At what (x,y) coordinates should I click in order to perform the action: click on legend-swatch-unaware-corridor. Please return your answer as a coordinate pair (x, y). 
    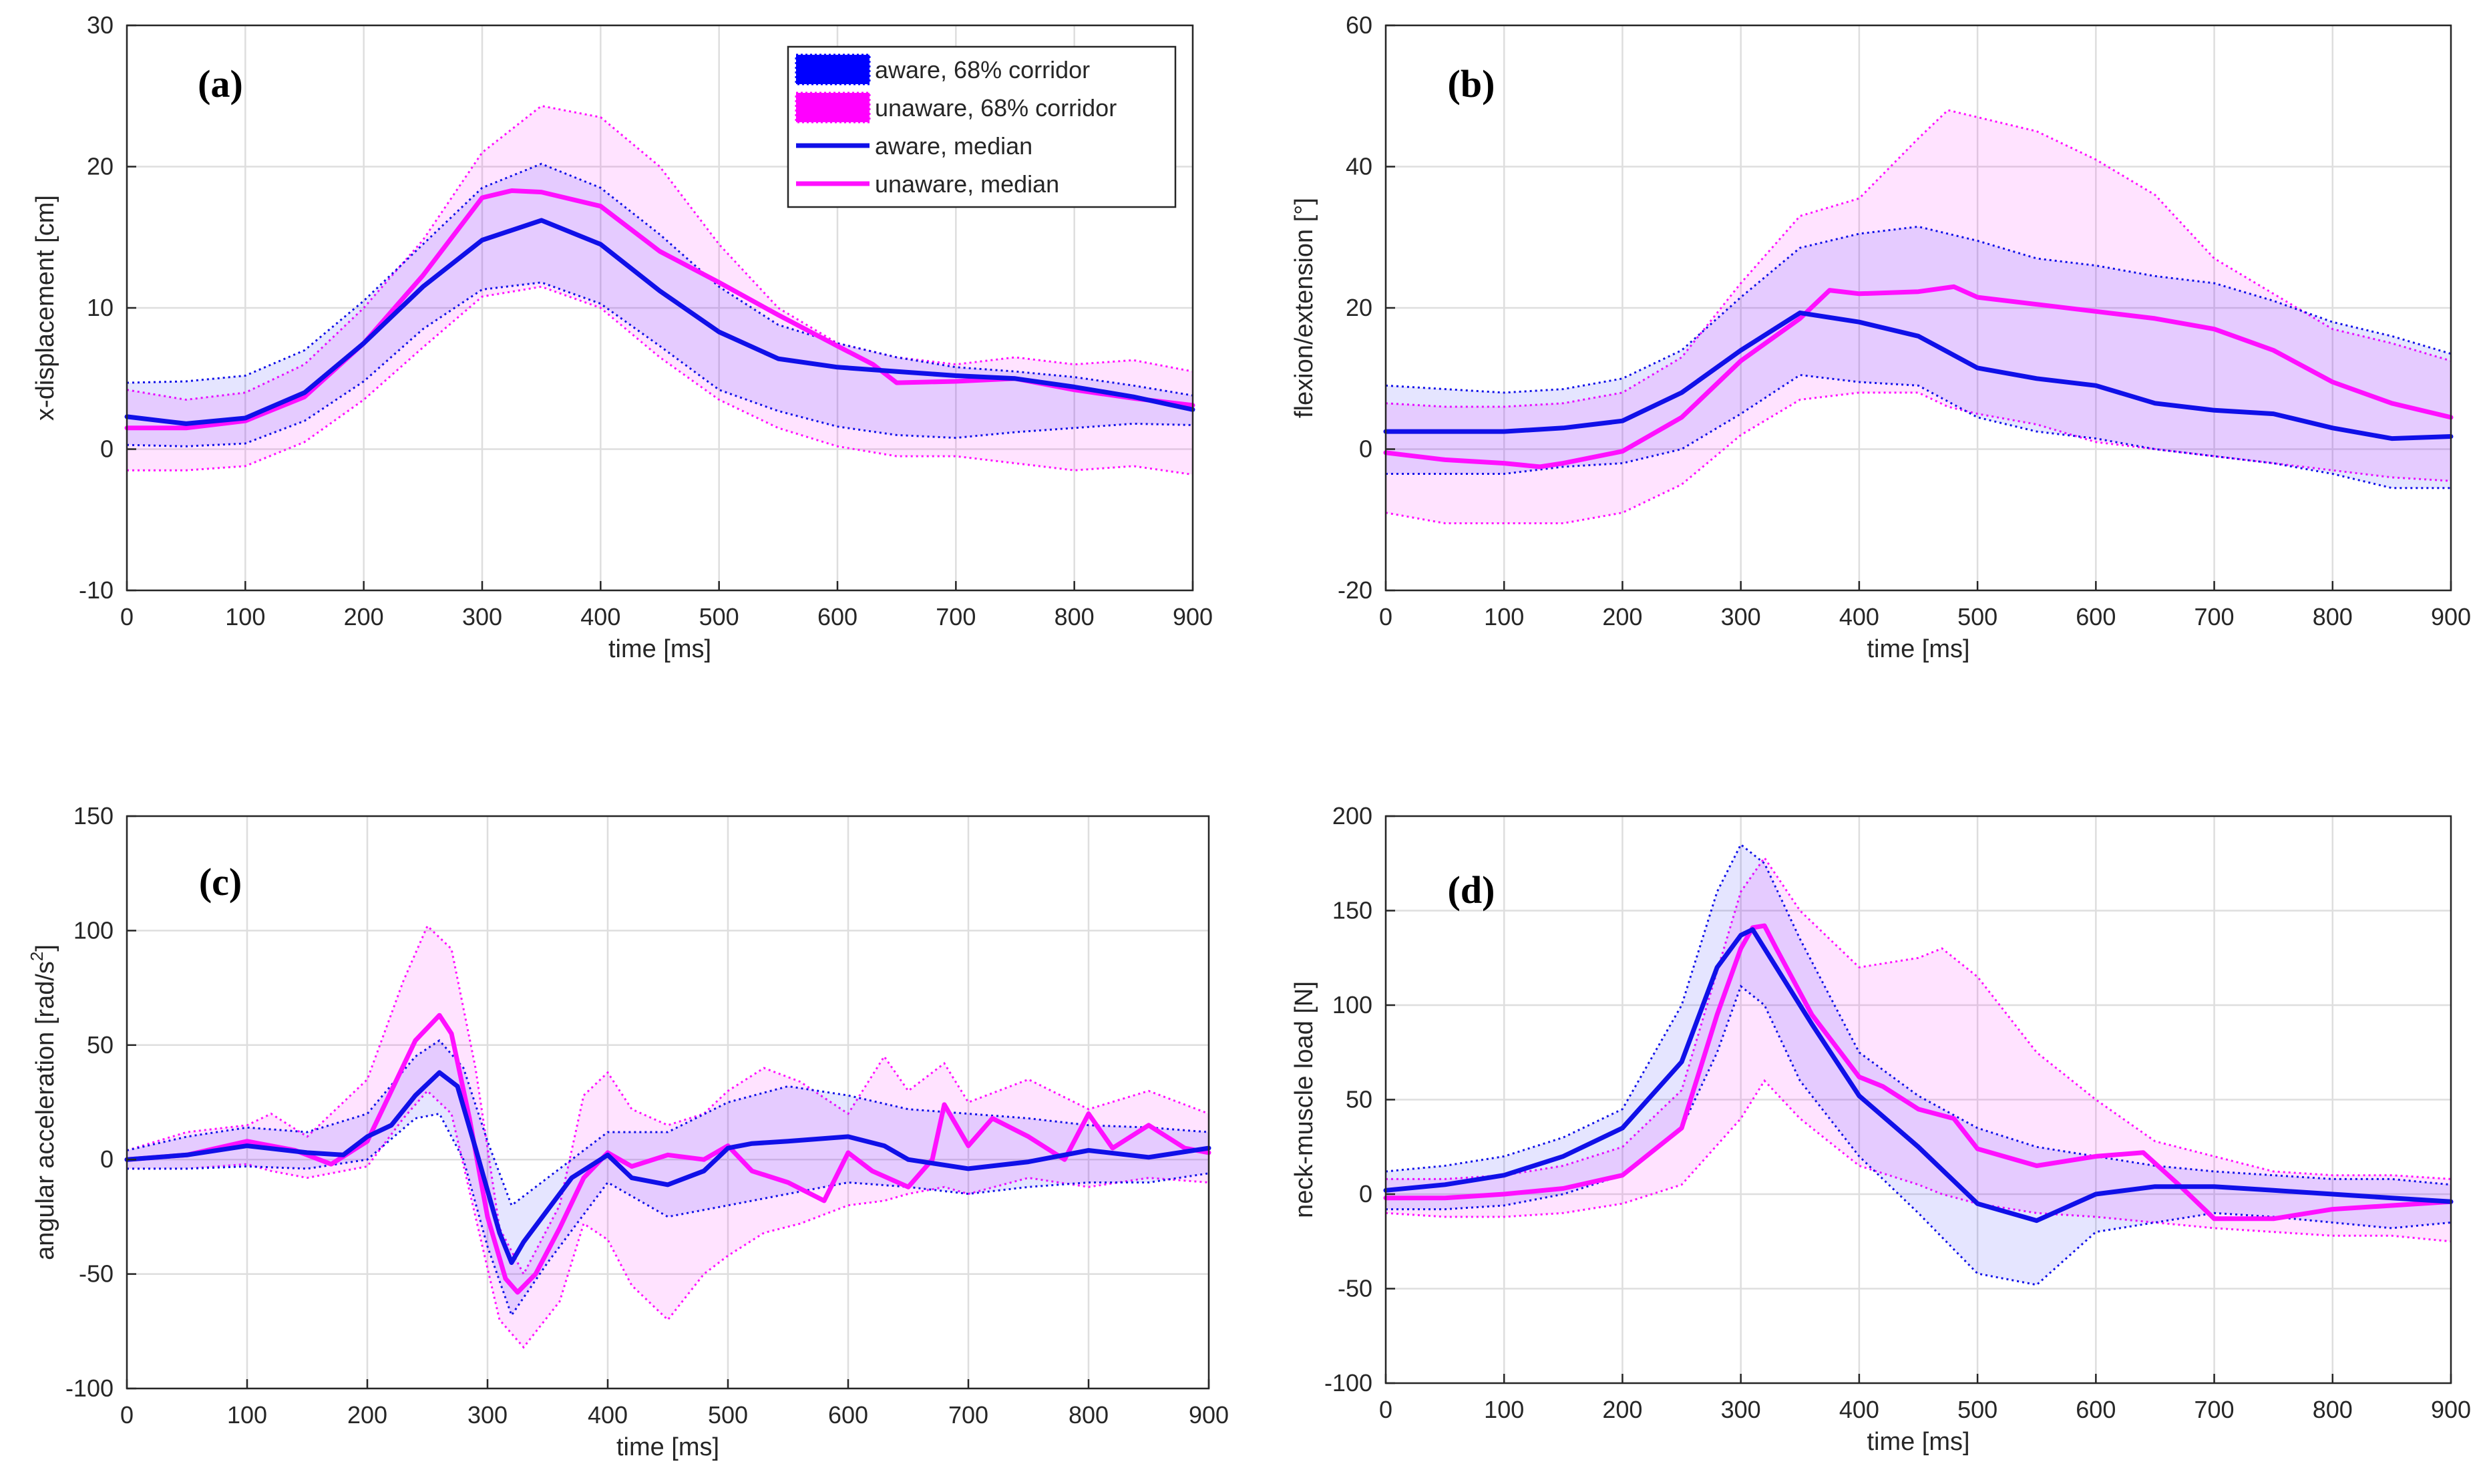
    Looking at the image, I should click on (833, 107).